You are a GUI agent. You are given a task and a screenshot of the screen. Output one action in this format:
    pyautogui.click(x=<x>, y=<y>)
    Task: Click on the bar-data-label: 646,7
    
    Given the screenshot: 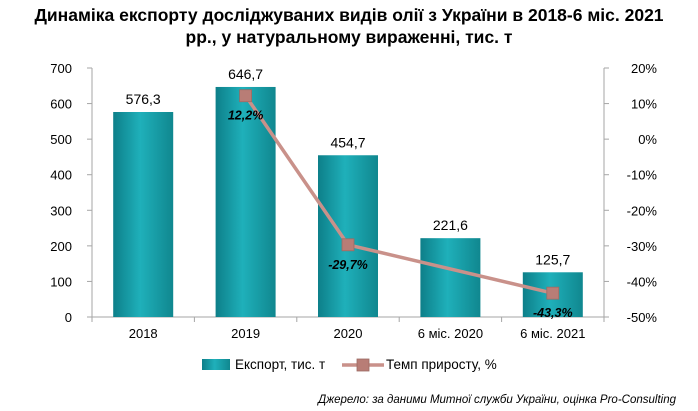 What is the action you would take?
    pyautogui.click(x=245, y=74)
    